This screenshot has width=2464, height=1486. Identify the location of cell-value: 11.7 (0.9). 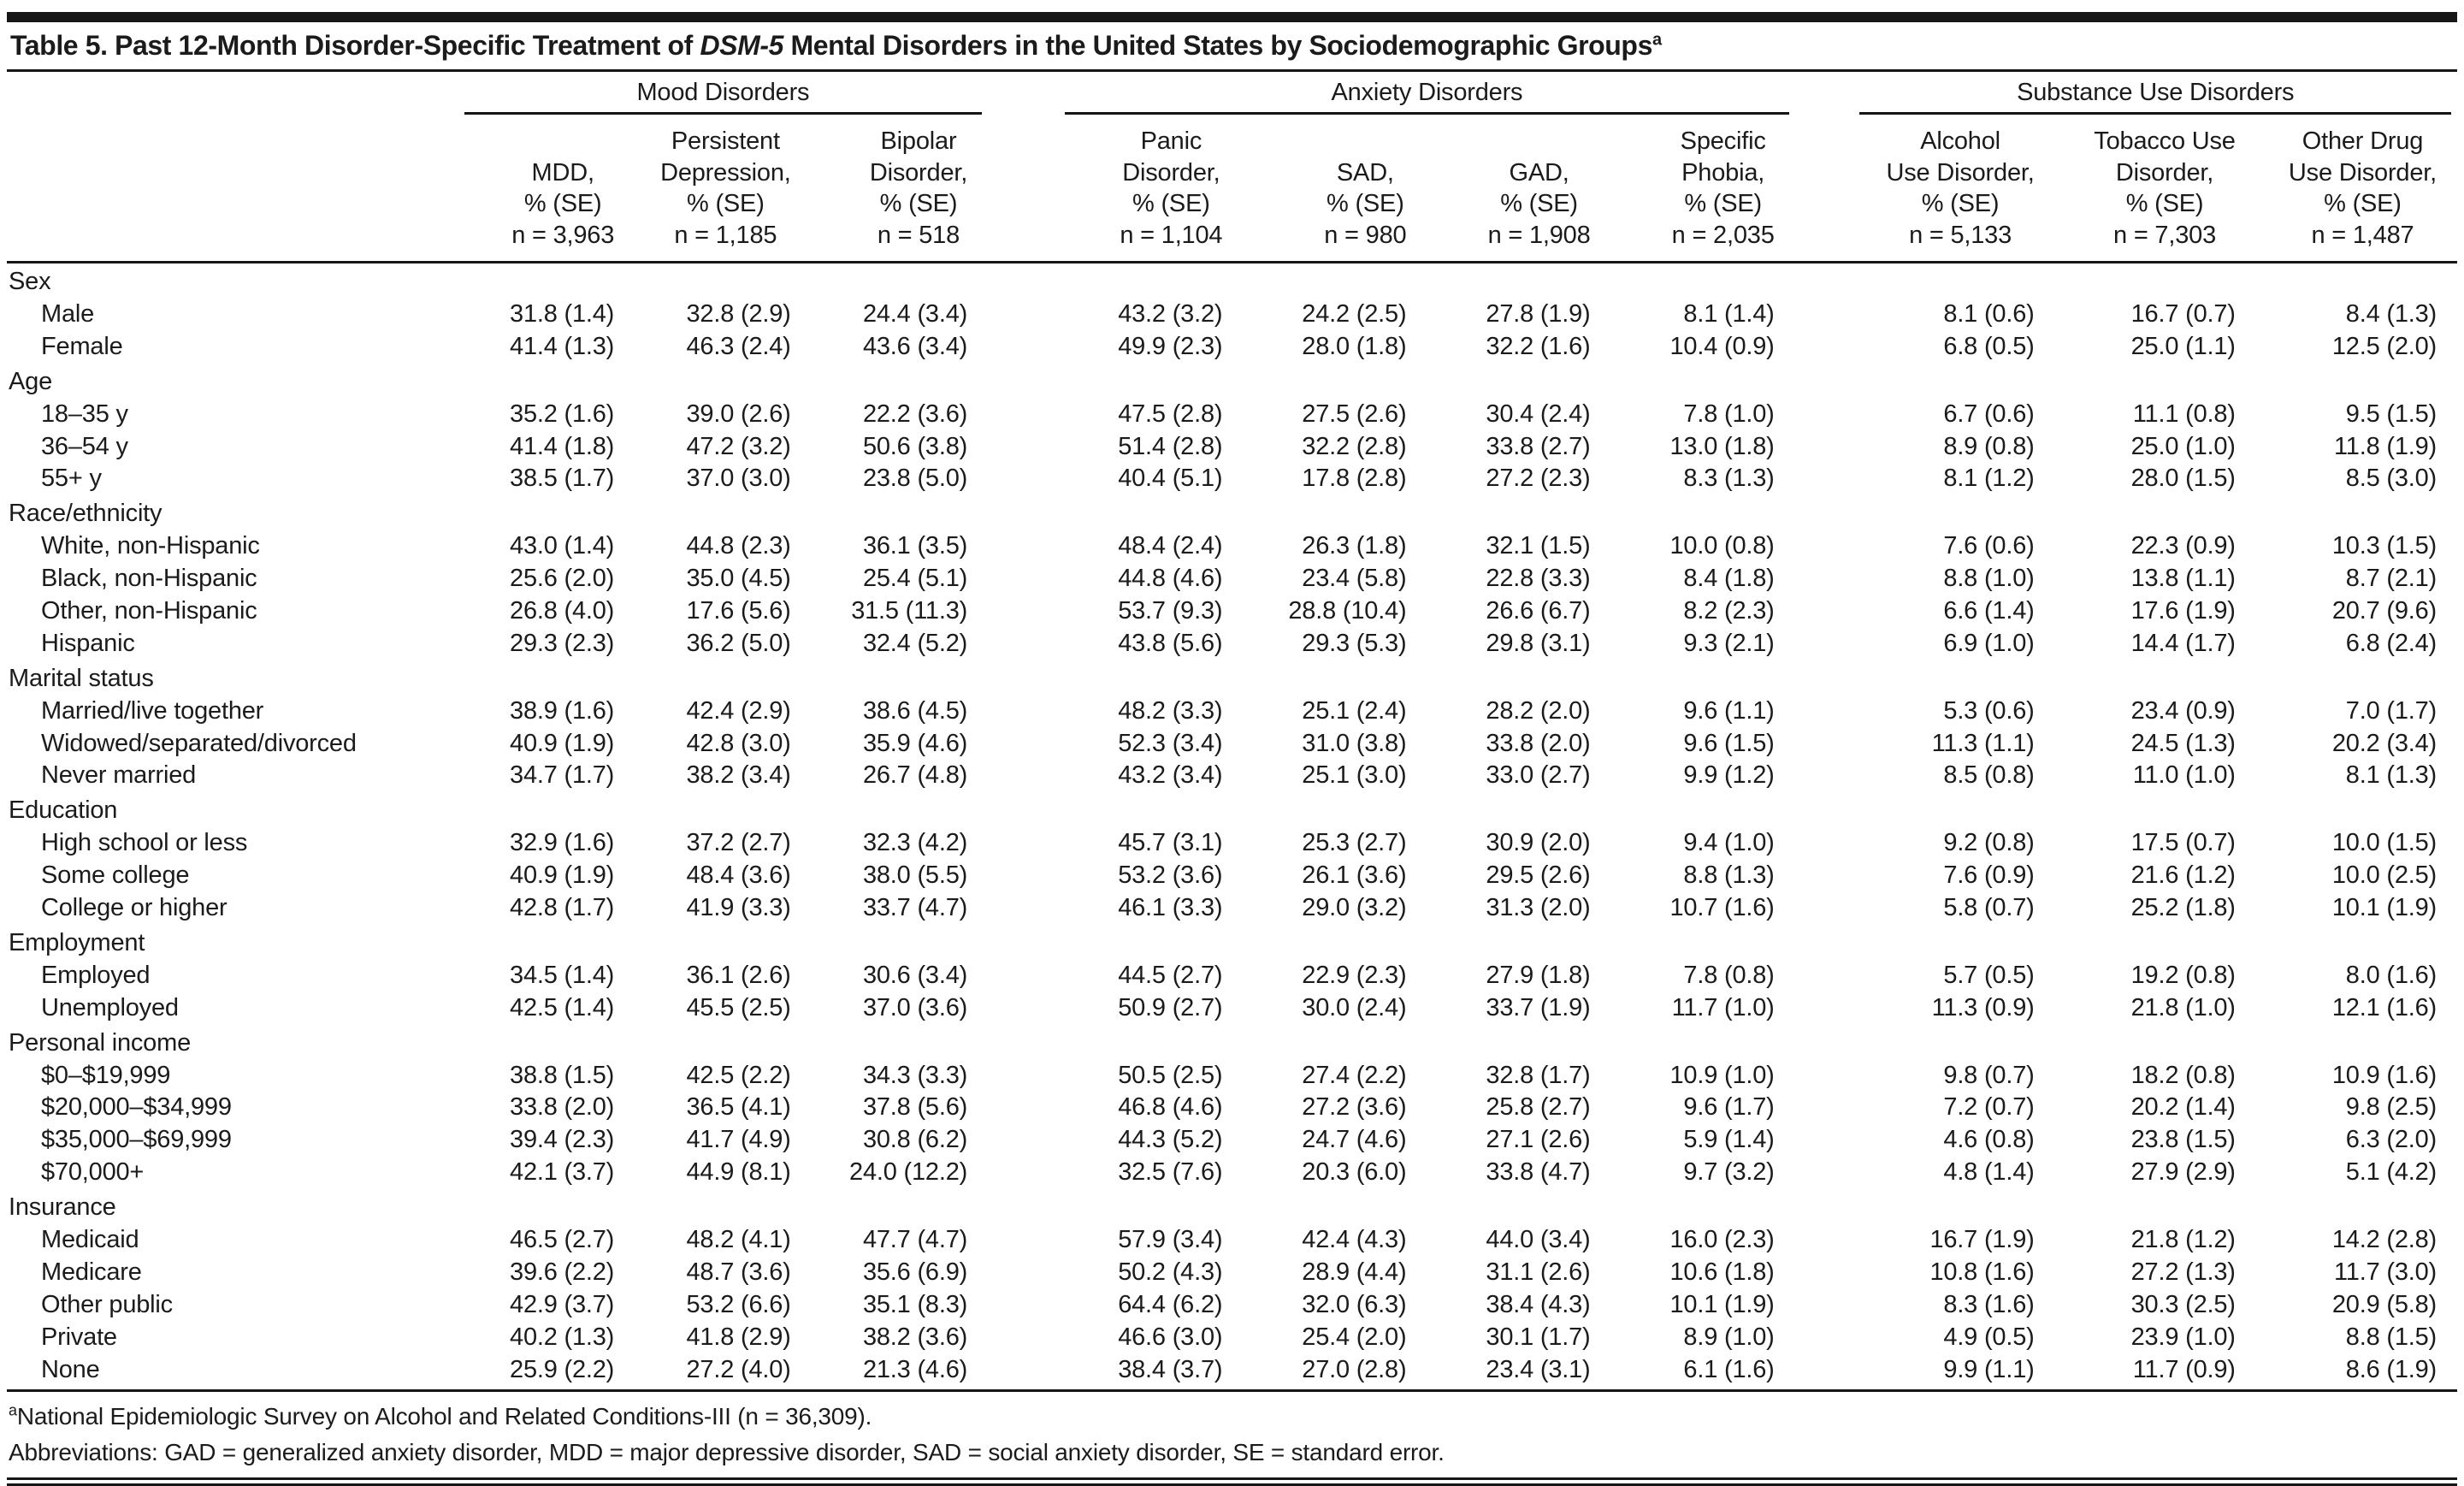
(2184, 1369).